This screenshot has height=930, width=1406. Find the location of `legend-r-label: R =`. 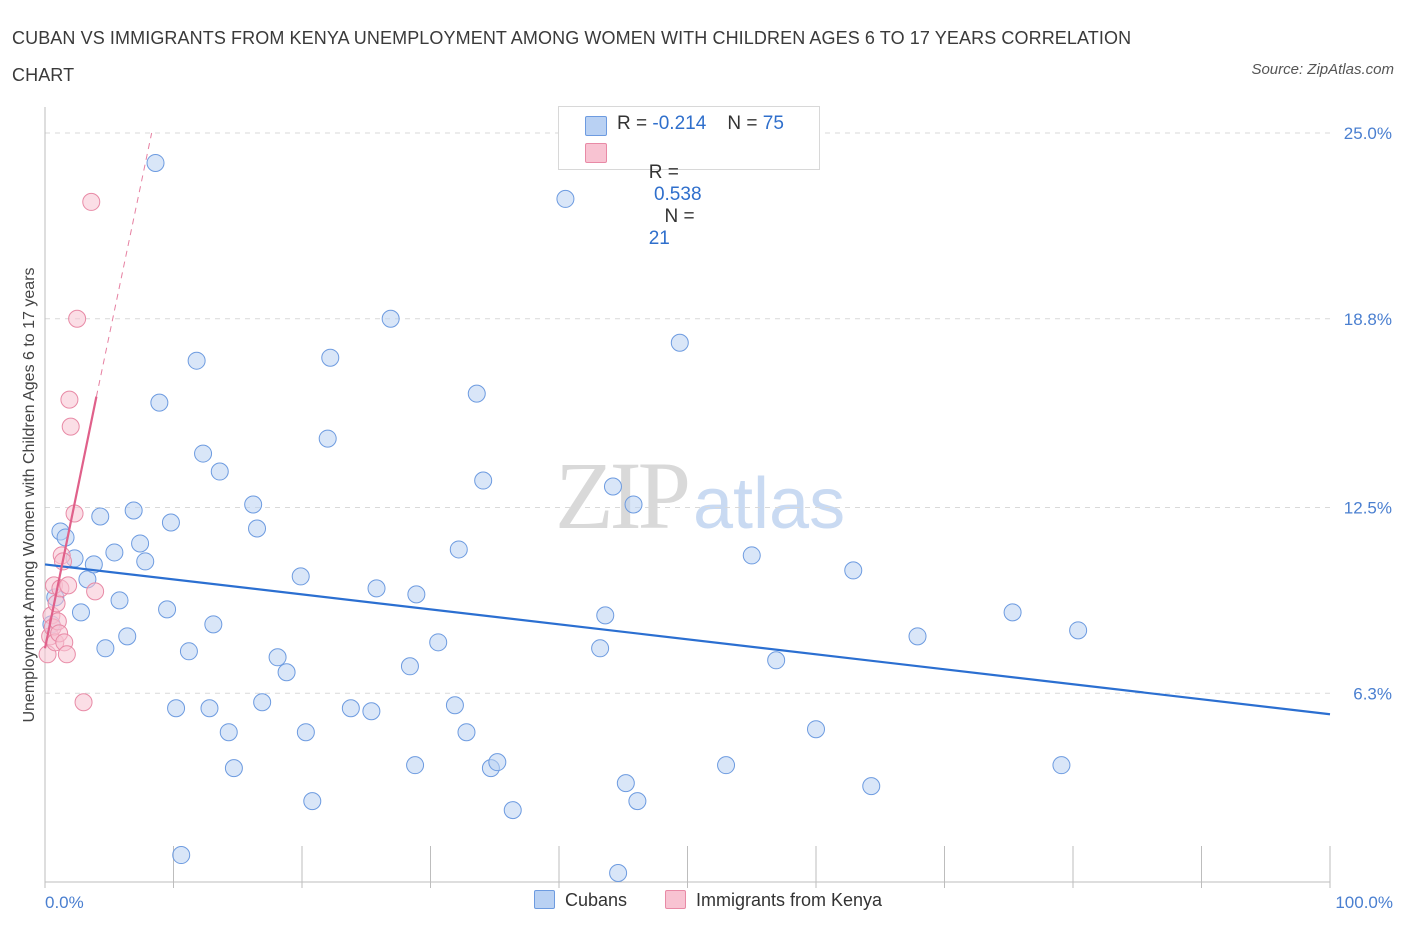

legend-r-label: R = is located at coordinates (632, 123).